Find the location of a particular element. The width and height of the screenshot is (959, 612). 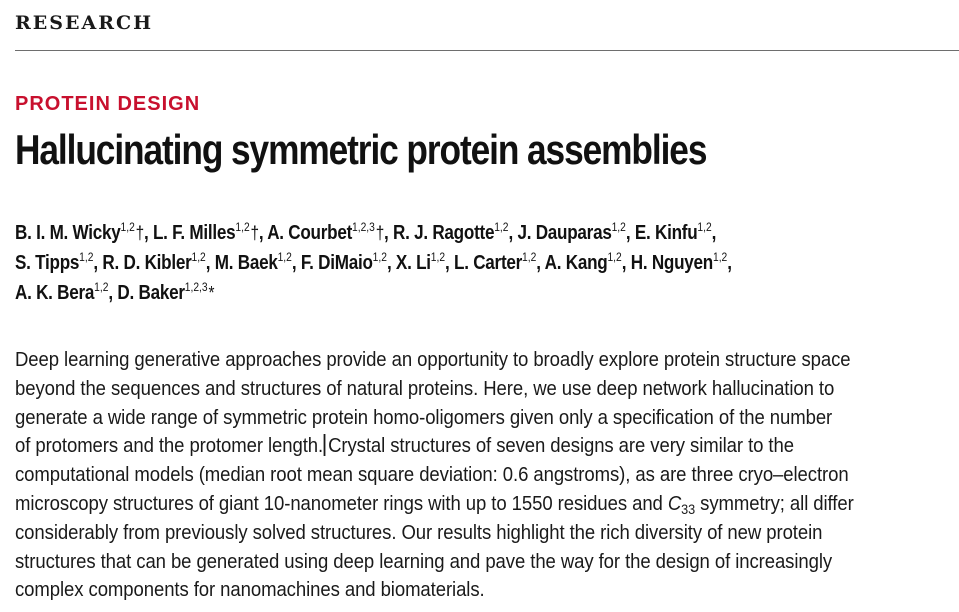

symmetry-symbol: C is located at coordinates (674, 503).